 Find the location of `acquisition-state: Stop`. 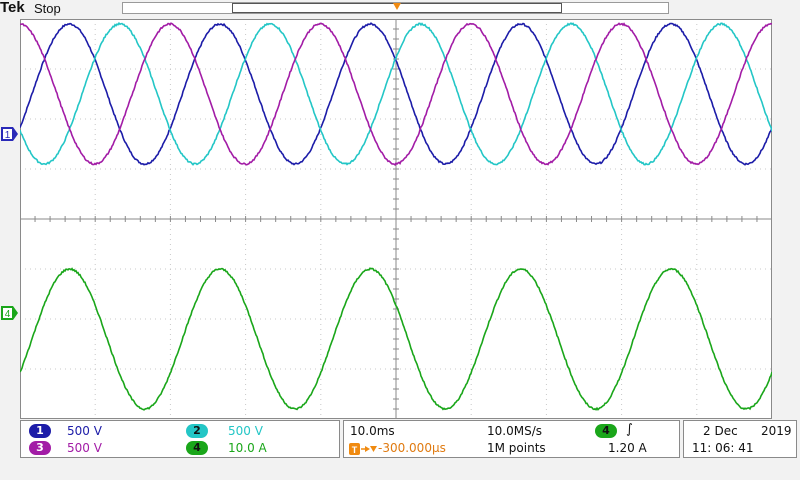

acquisition-state: Stop is located at coordinates (47, 8).